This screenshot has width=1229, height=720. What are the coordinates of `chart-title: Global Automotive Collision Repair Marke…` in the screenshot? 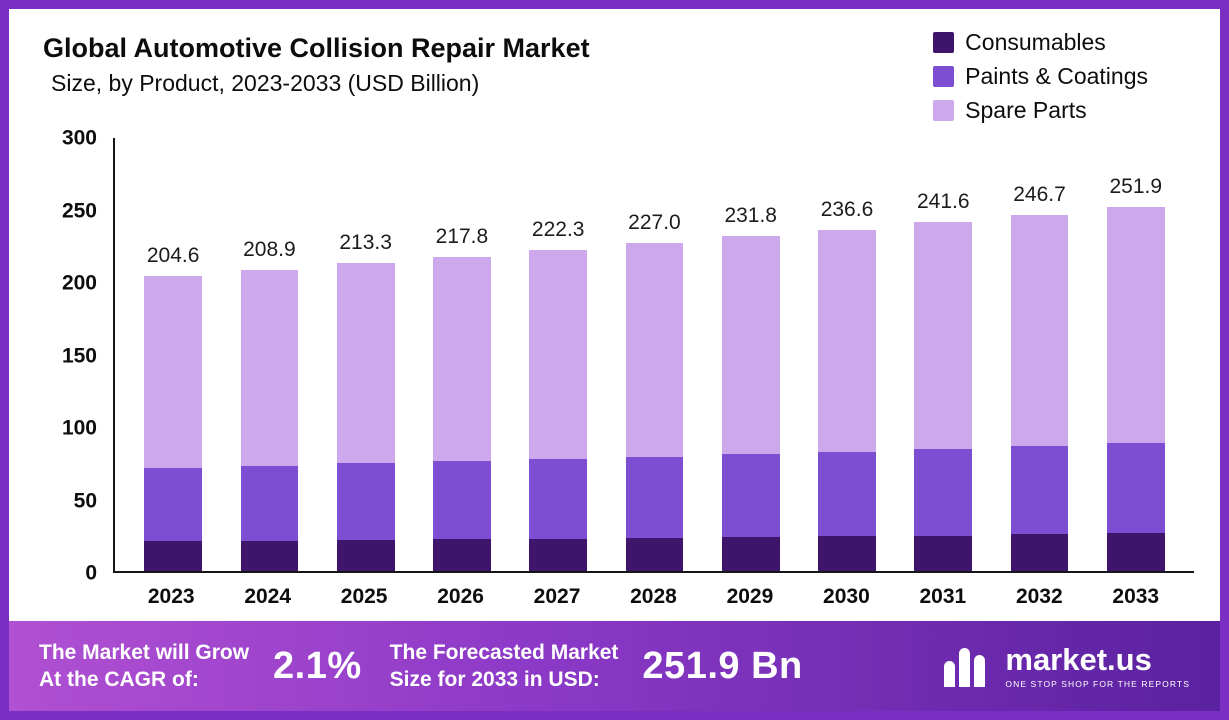 It's located at (316, 48).